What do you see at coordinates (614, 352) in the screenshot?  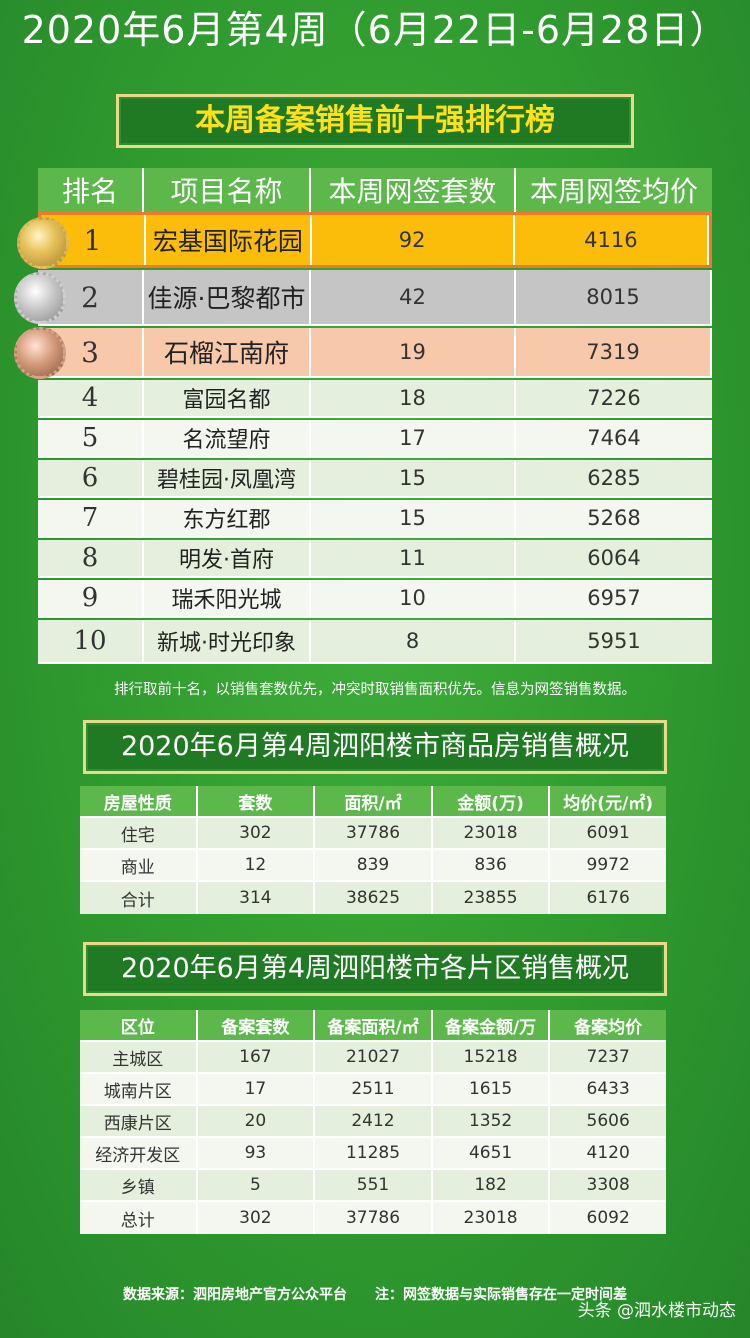 I see `avg-price-value: 7319` at bounding box center [614, 352].